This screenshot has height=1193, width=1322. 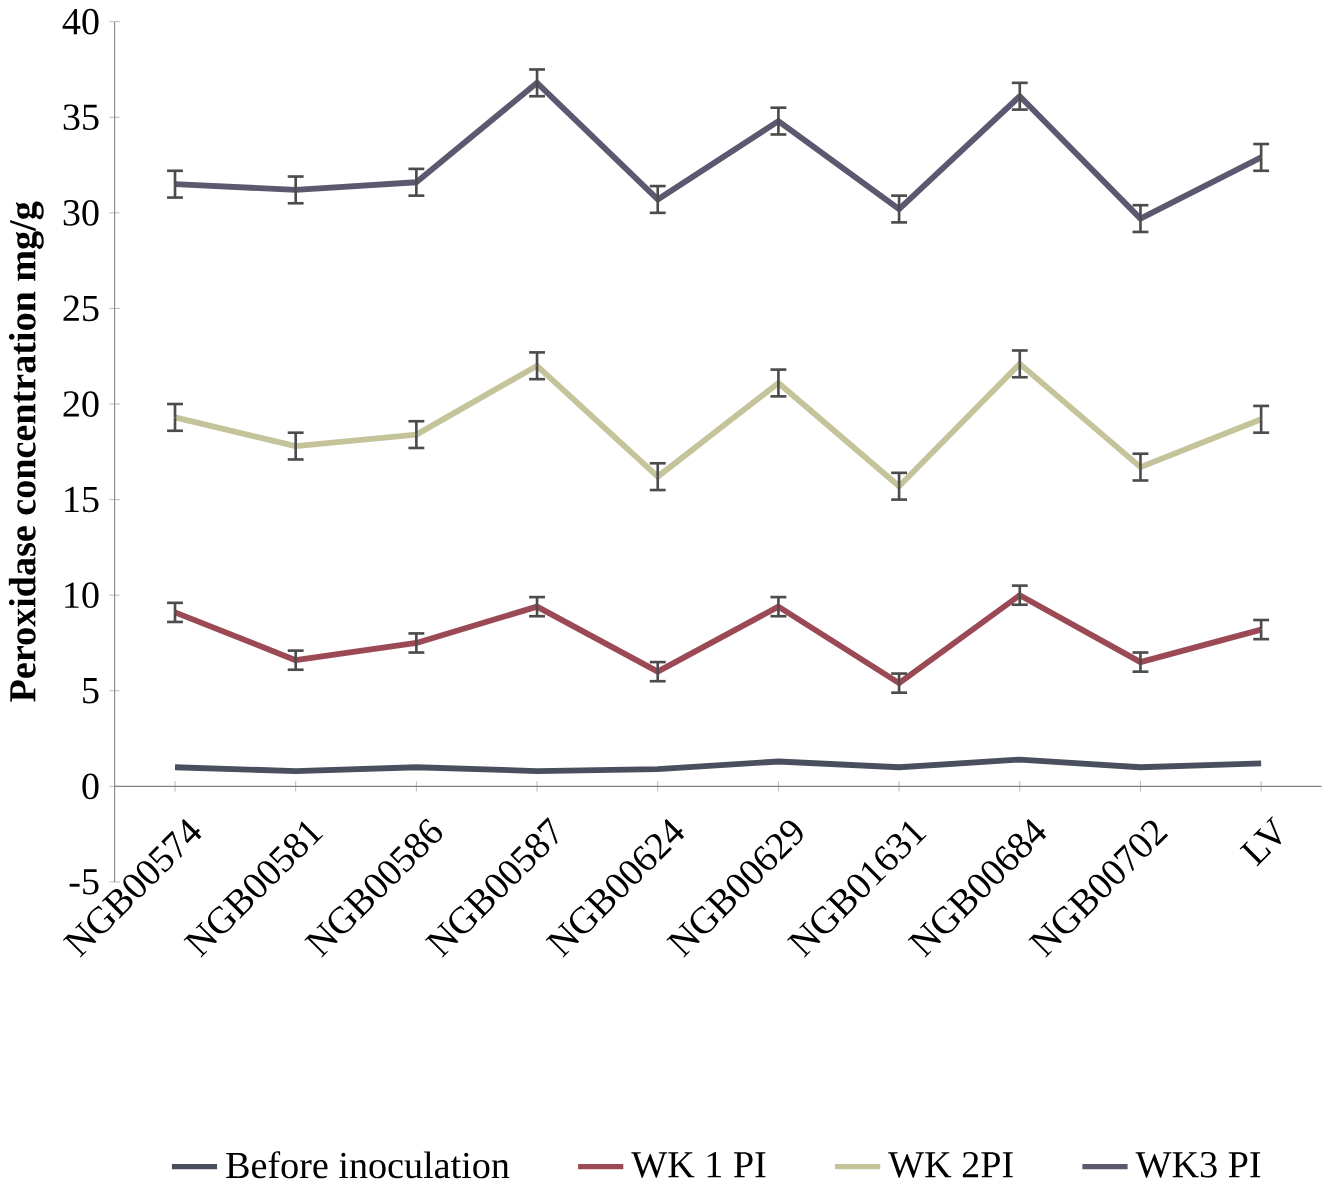 I want to click on y-axis-title: Peroxidase concentration mg/g, so click(x=26, y=451).